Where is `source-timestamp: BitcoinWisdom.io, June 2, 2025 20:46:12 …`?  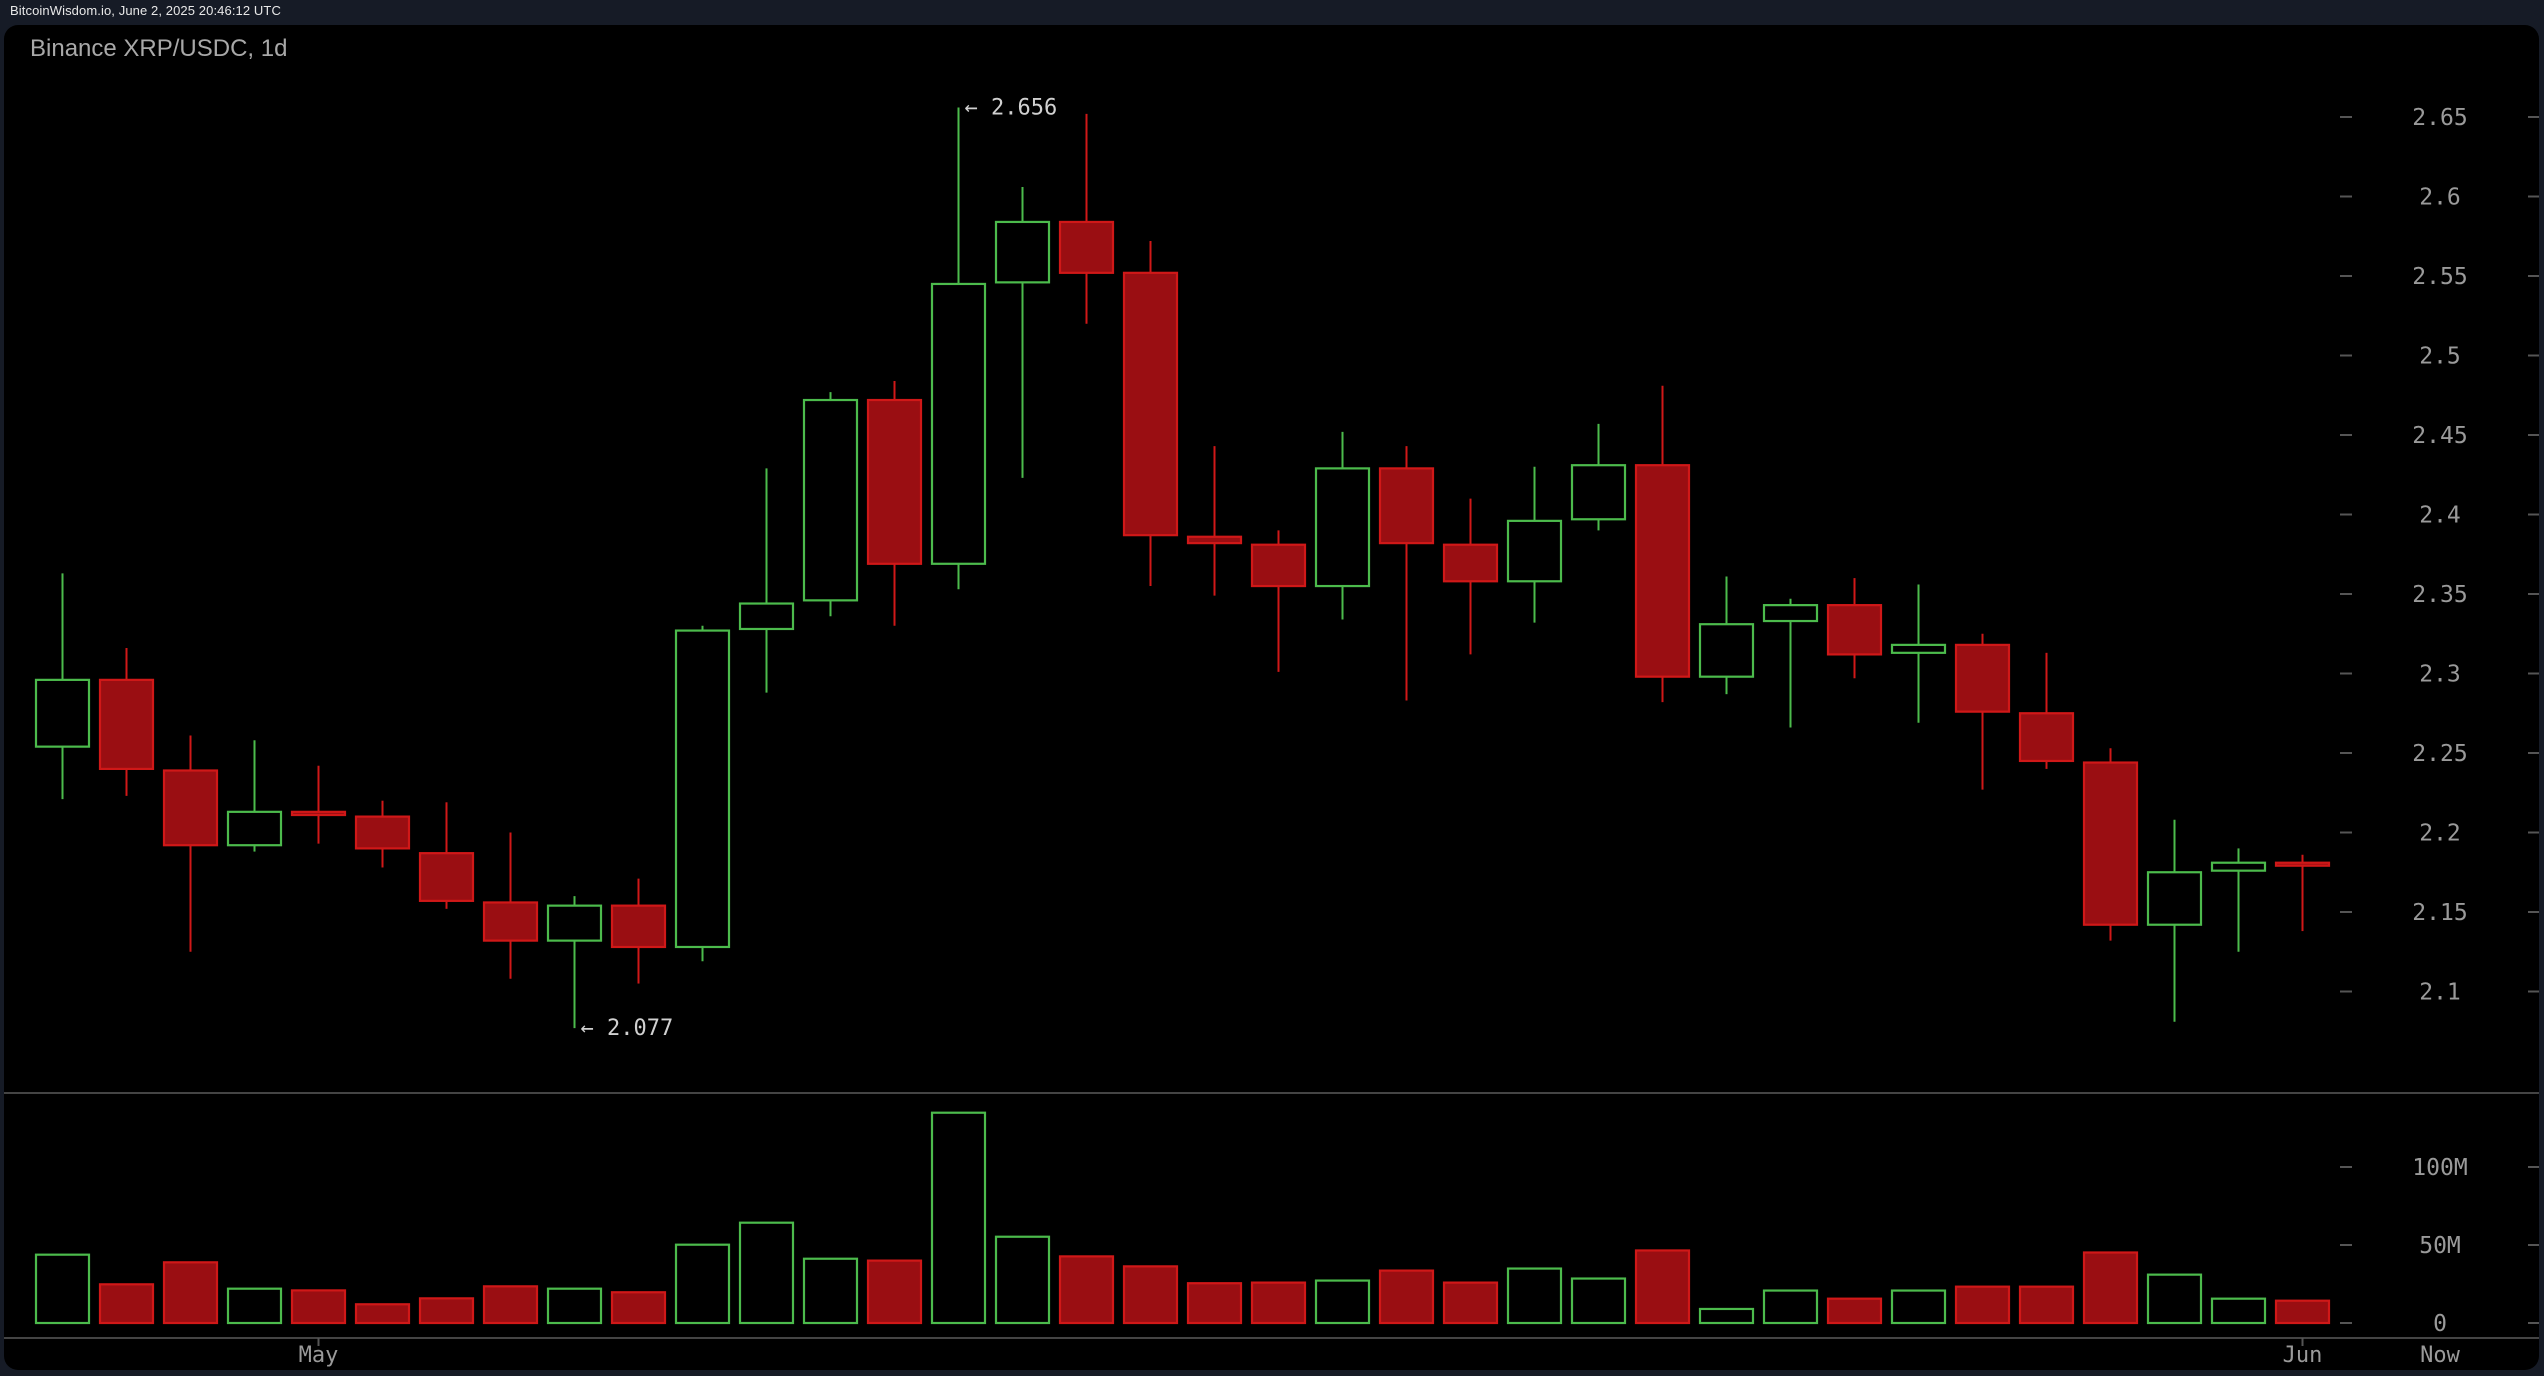
source-timestamp: BitcoinWisdom.io, June 2, 2025 20:46:12 … is located at coordinates (145, 10).